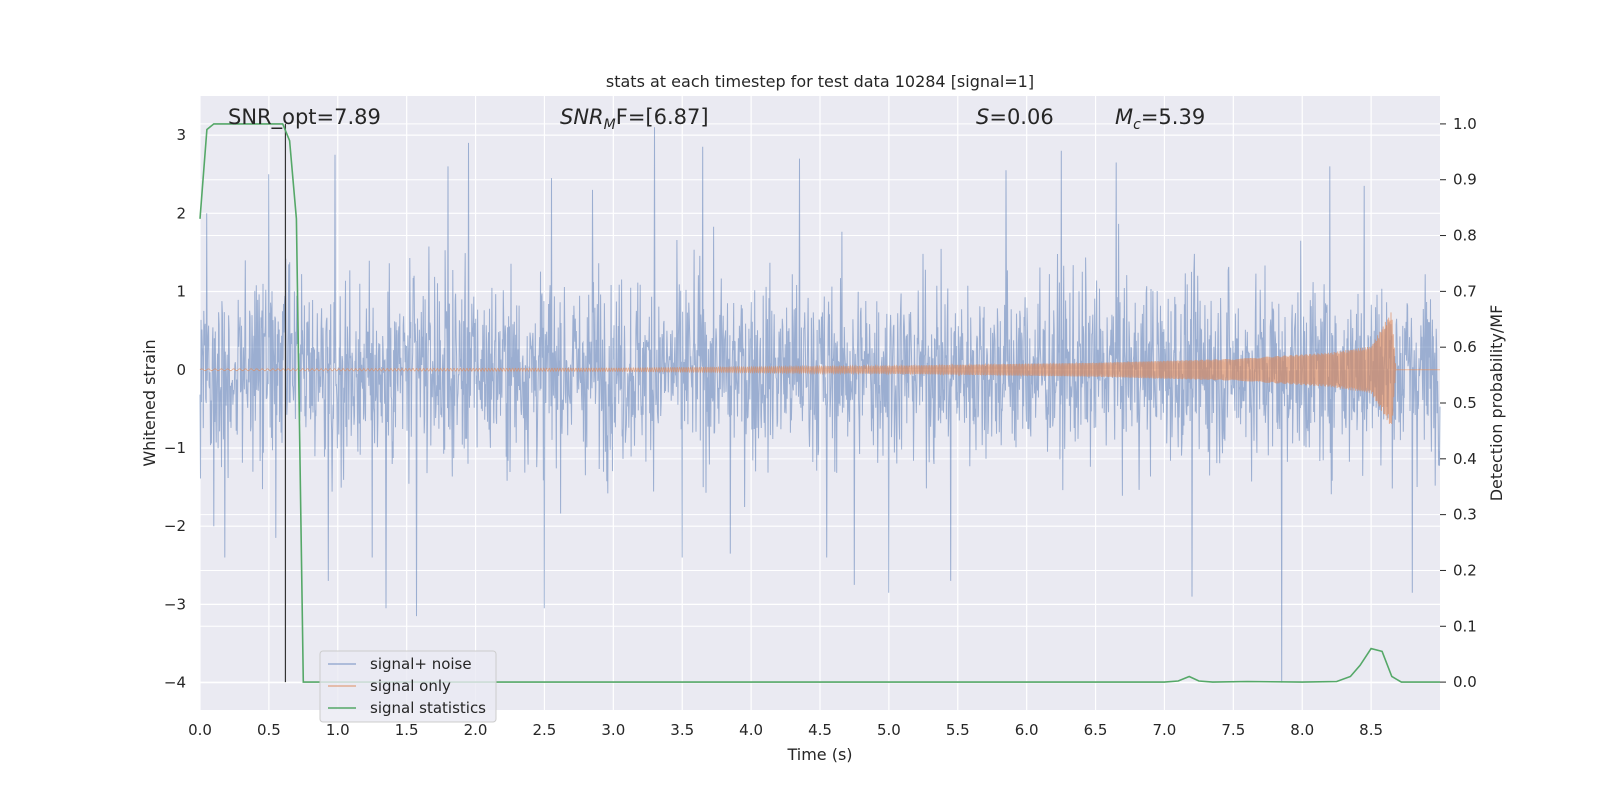  I want to click on snr-opt-annotation: SNR_opt=7.89, so click(304, 117).